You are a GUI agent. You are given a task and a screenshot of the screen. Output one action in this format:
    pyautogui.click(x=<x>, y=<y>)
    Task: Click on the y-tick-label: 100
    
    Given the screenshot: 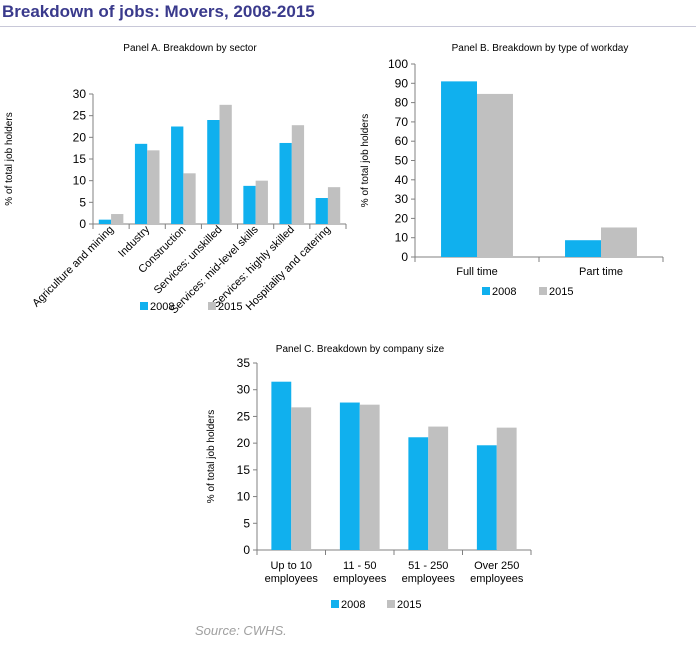 What is the action you would take?
    pyautogui.click(x=398, y=64)
    